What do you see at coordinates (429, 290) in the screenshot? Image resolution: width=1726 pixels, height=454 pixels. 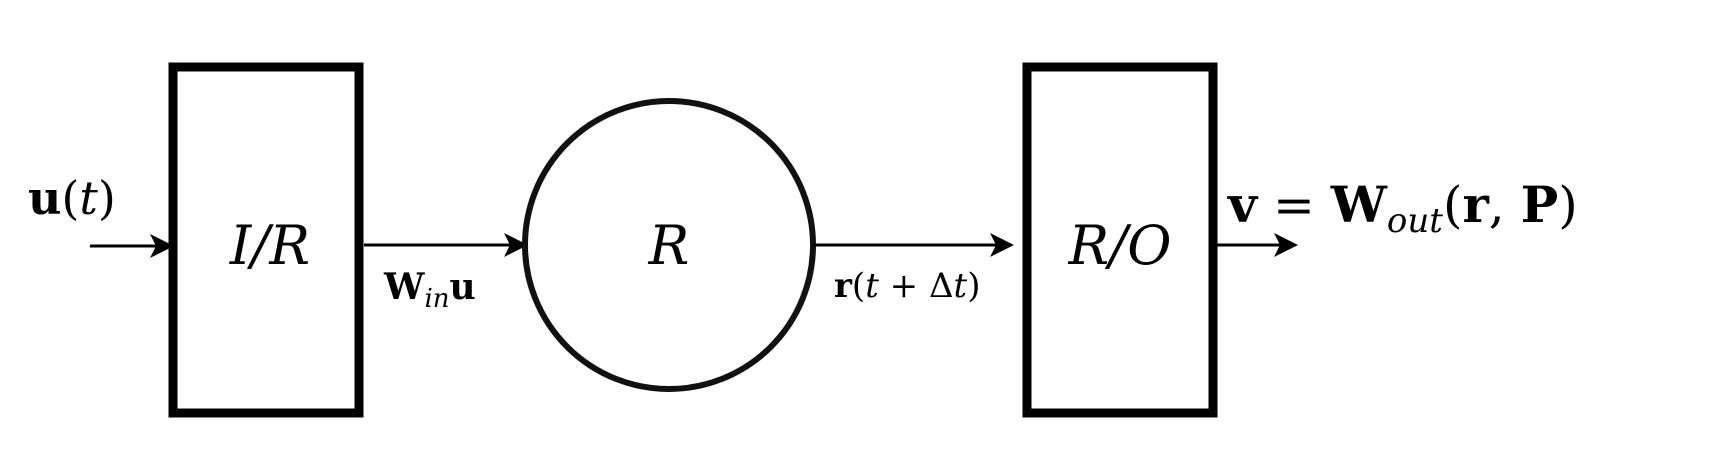 I see `input-to-reservoir-label: Winu` at bounding box center [429, 290].